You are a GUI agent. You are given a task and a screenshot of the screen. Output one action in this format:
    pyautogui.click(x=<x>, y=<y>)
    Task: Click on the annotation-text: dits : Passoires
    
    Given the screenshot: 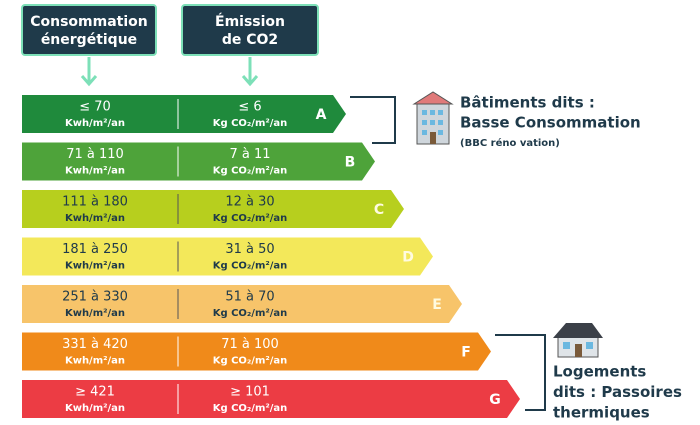 What is the action you would take?
    pyautogui.click(x=617, y=392)
    